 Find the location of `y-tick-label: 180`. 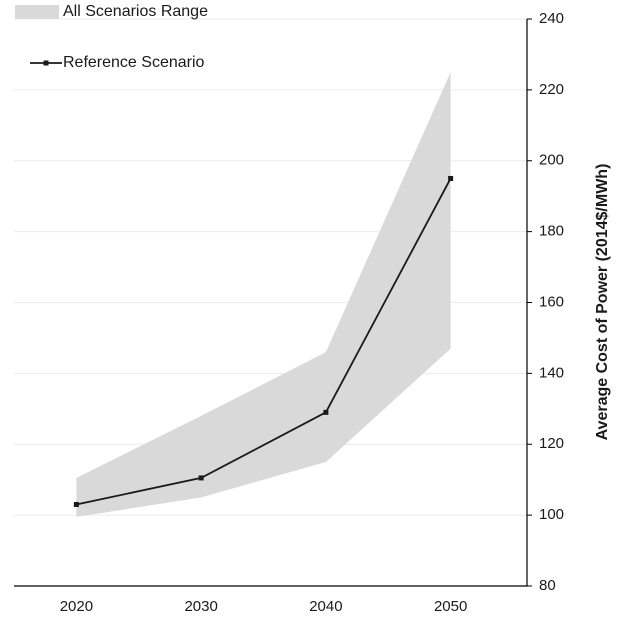

y-tick-label: 180 is located at coordinates (551, 231).